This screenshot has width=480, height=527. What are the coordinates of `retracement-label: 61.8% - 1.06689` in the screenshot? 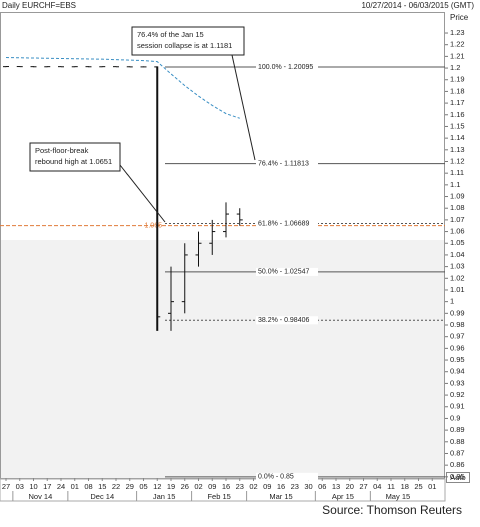 It's located at (283, 223).